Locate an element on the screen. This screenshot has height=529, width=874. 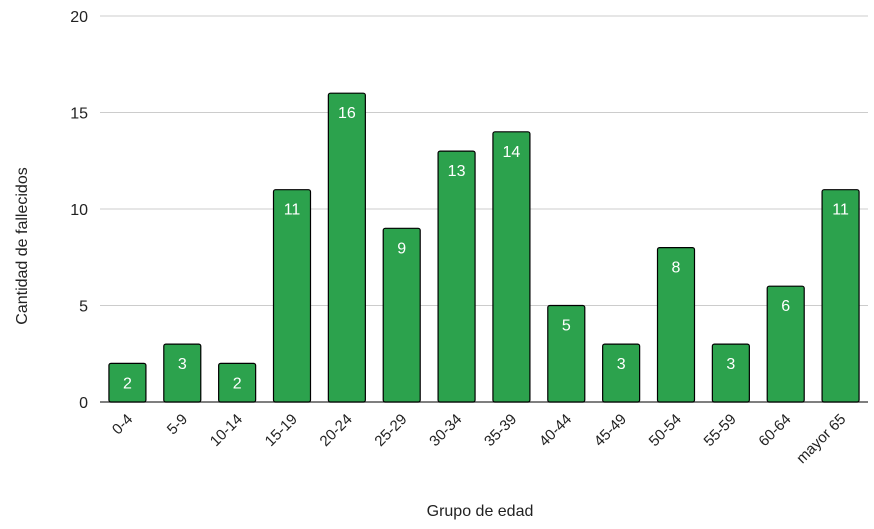
x-tick-label: 40-44 is located at coordinates (555, 430).